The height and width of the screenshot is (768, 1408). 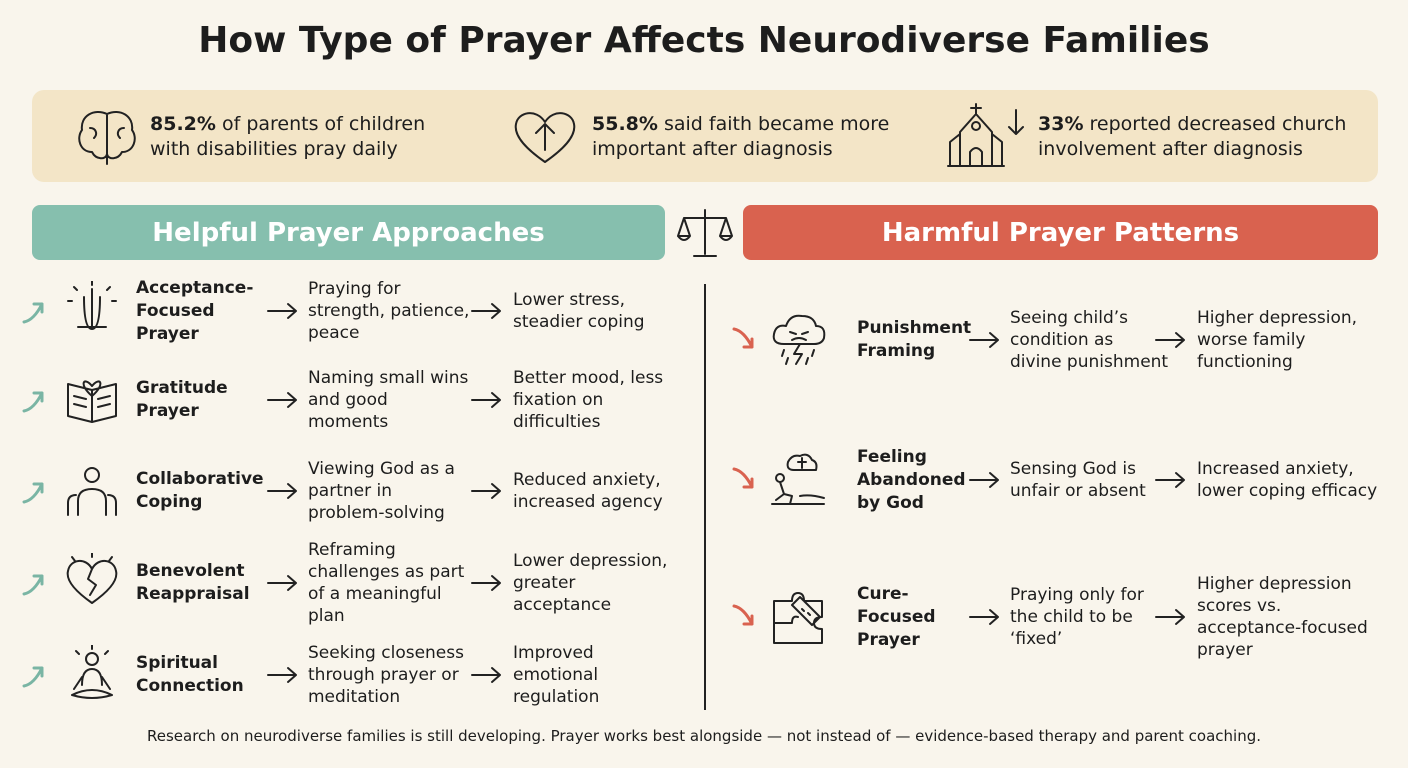 What do you see at coordinates (985, 135) in the screenshot?
I see `church-icon` at bounding box center [985, 135].